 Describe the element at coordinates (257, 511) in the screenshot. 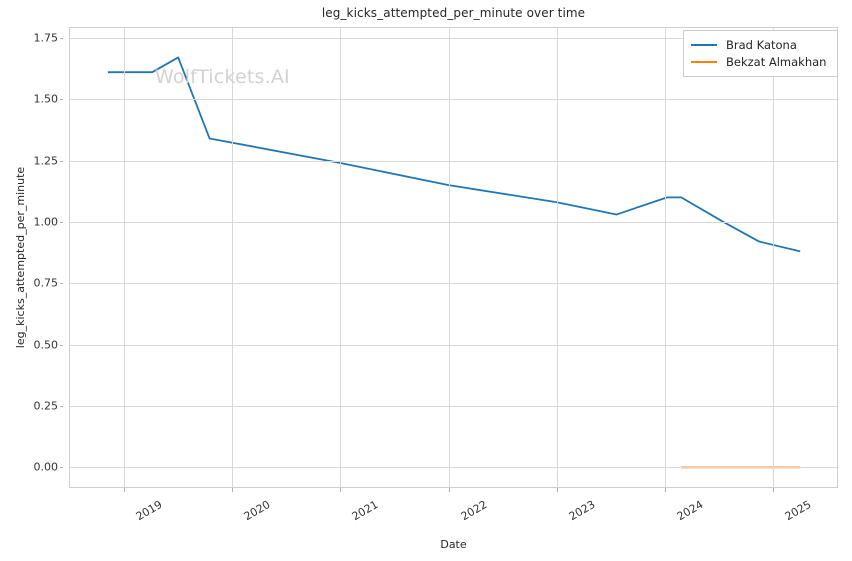

I see `x-tick-label: 2020` at that location.